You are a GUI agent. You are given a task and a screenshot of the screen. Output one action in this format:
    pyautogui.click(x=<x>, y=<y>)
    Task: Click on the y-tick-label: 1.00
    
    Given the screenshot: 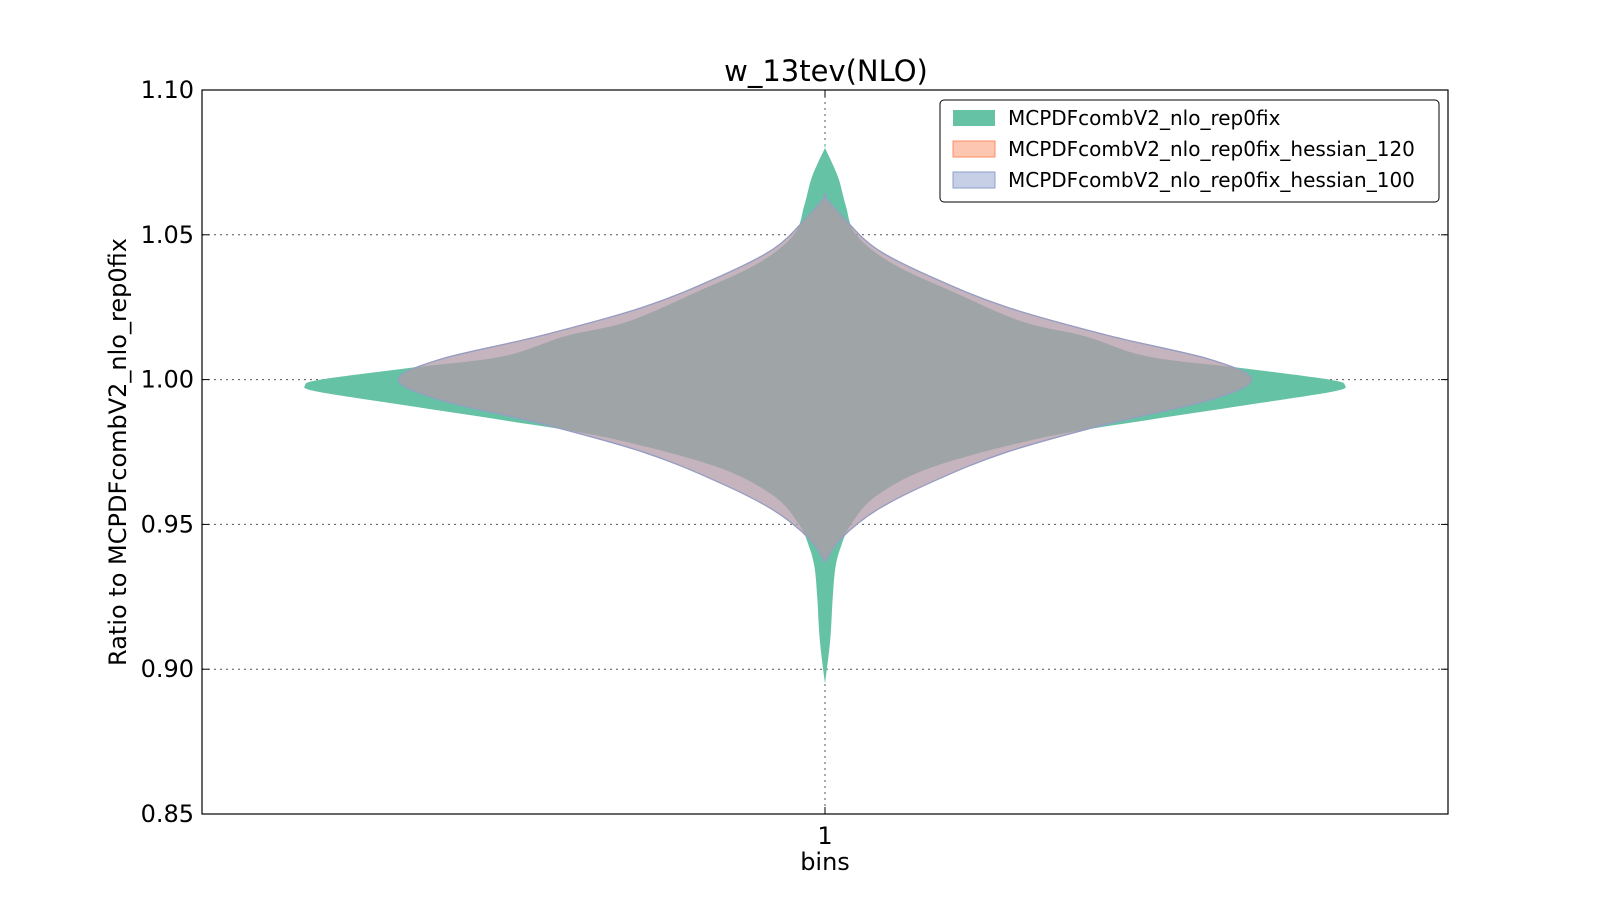 What is the action you would take?
    pyautogui.click(x=167, y=380)
    